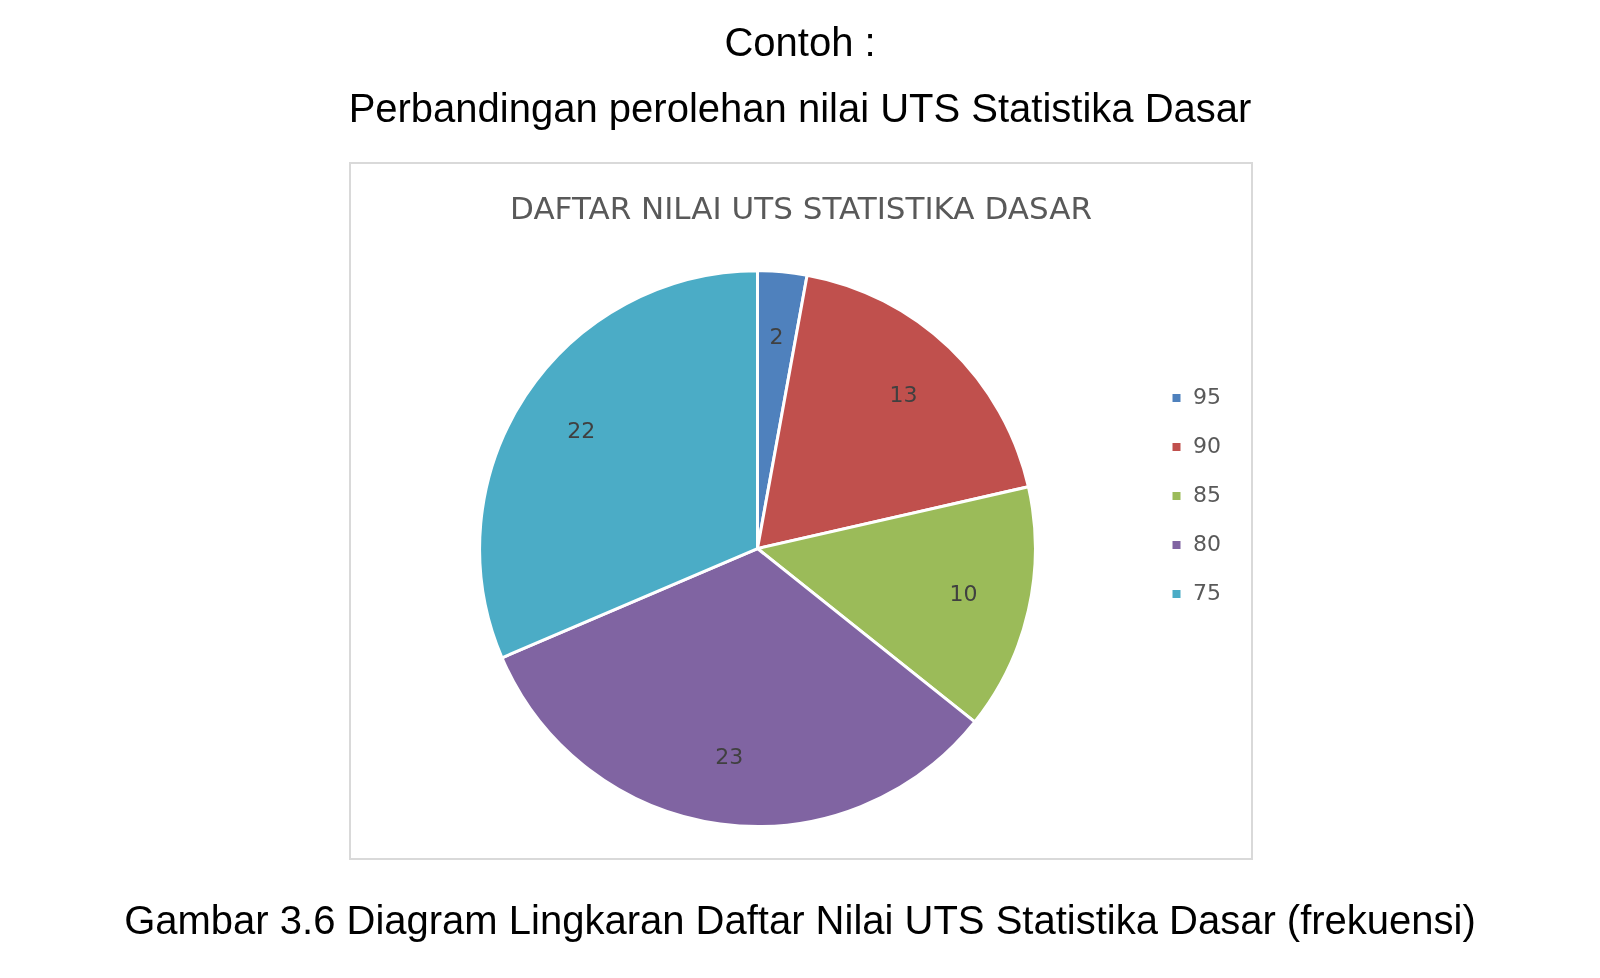  Describe the element at coordinates (1207, 592) in the screenshot. I see `legend-label: 75` at that location.